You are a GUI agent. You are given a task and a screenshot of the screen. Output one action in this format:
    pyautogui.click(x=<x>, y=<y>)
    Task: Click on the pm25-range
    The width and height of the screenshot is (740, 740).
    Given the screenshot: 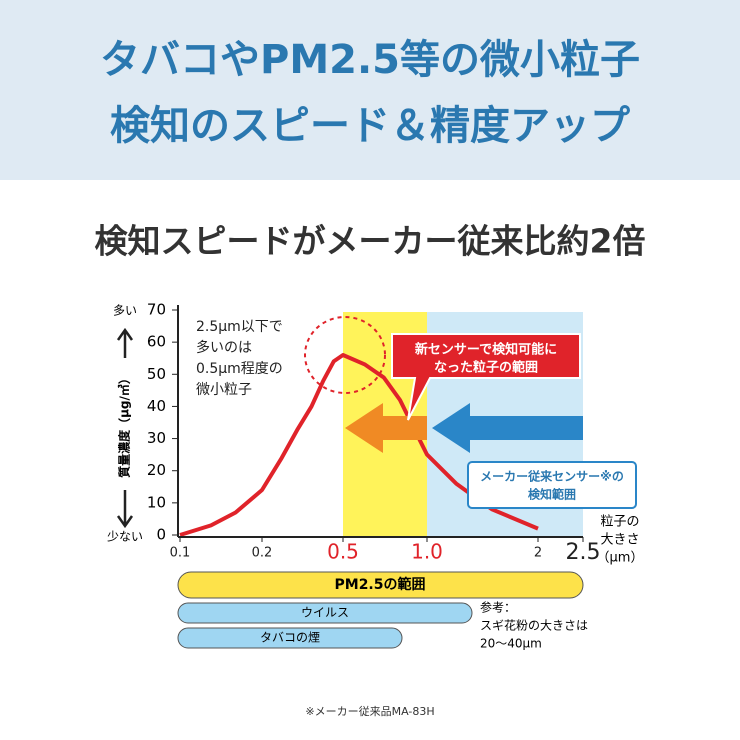 What is the action you would take?
    pyautogui.click(x=380, y=585)
    